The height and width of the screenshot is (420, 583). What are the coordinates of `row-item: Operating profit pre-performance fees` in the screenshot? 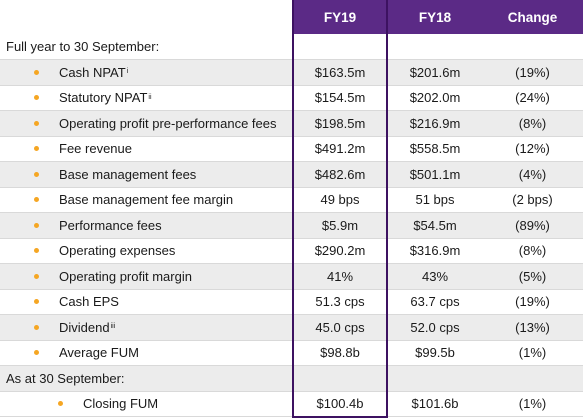 It's located at (146, 123).